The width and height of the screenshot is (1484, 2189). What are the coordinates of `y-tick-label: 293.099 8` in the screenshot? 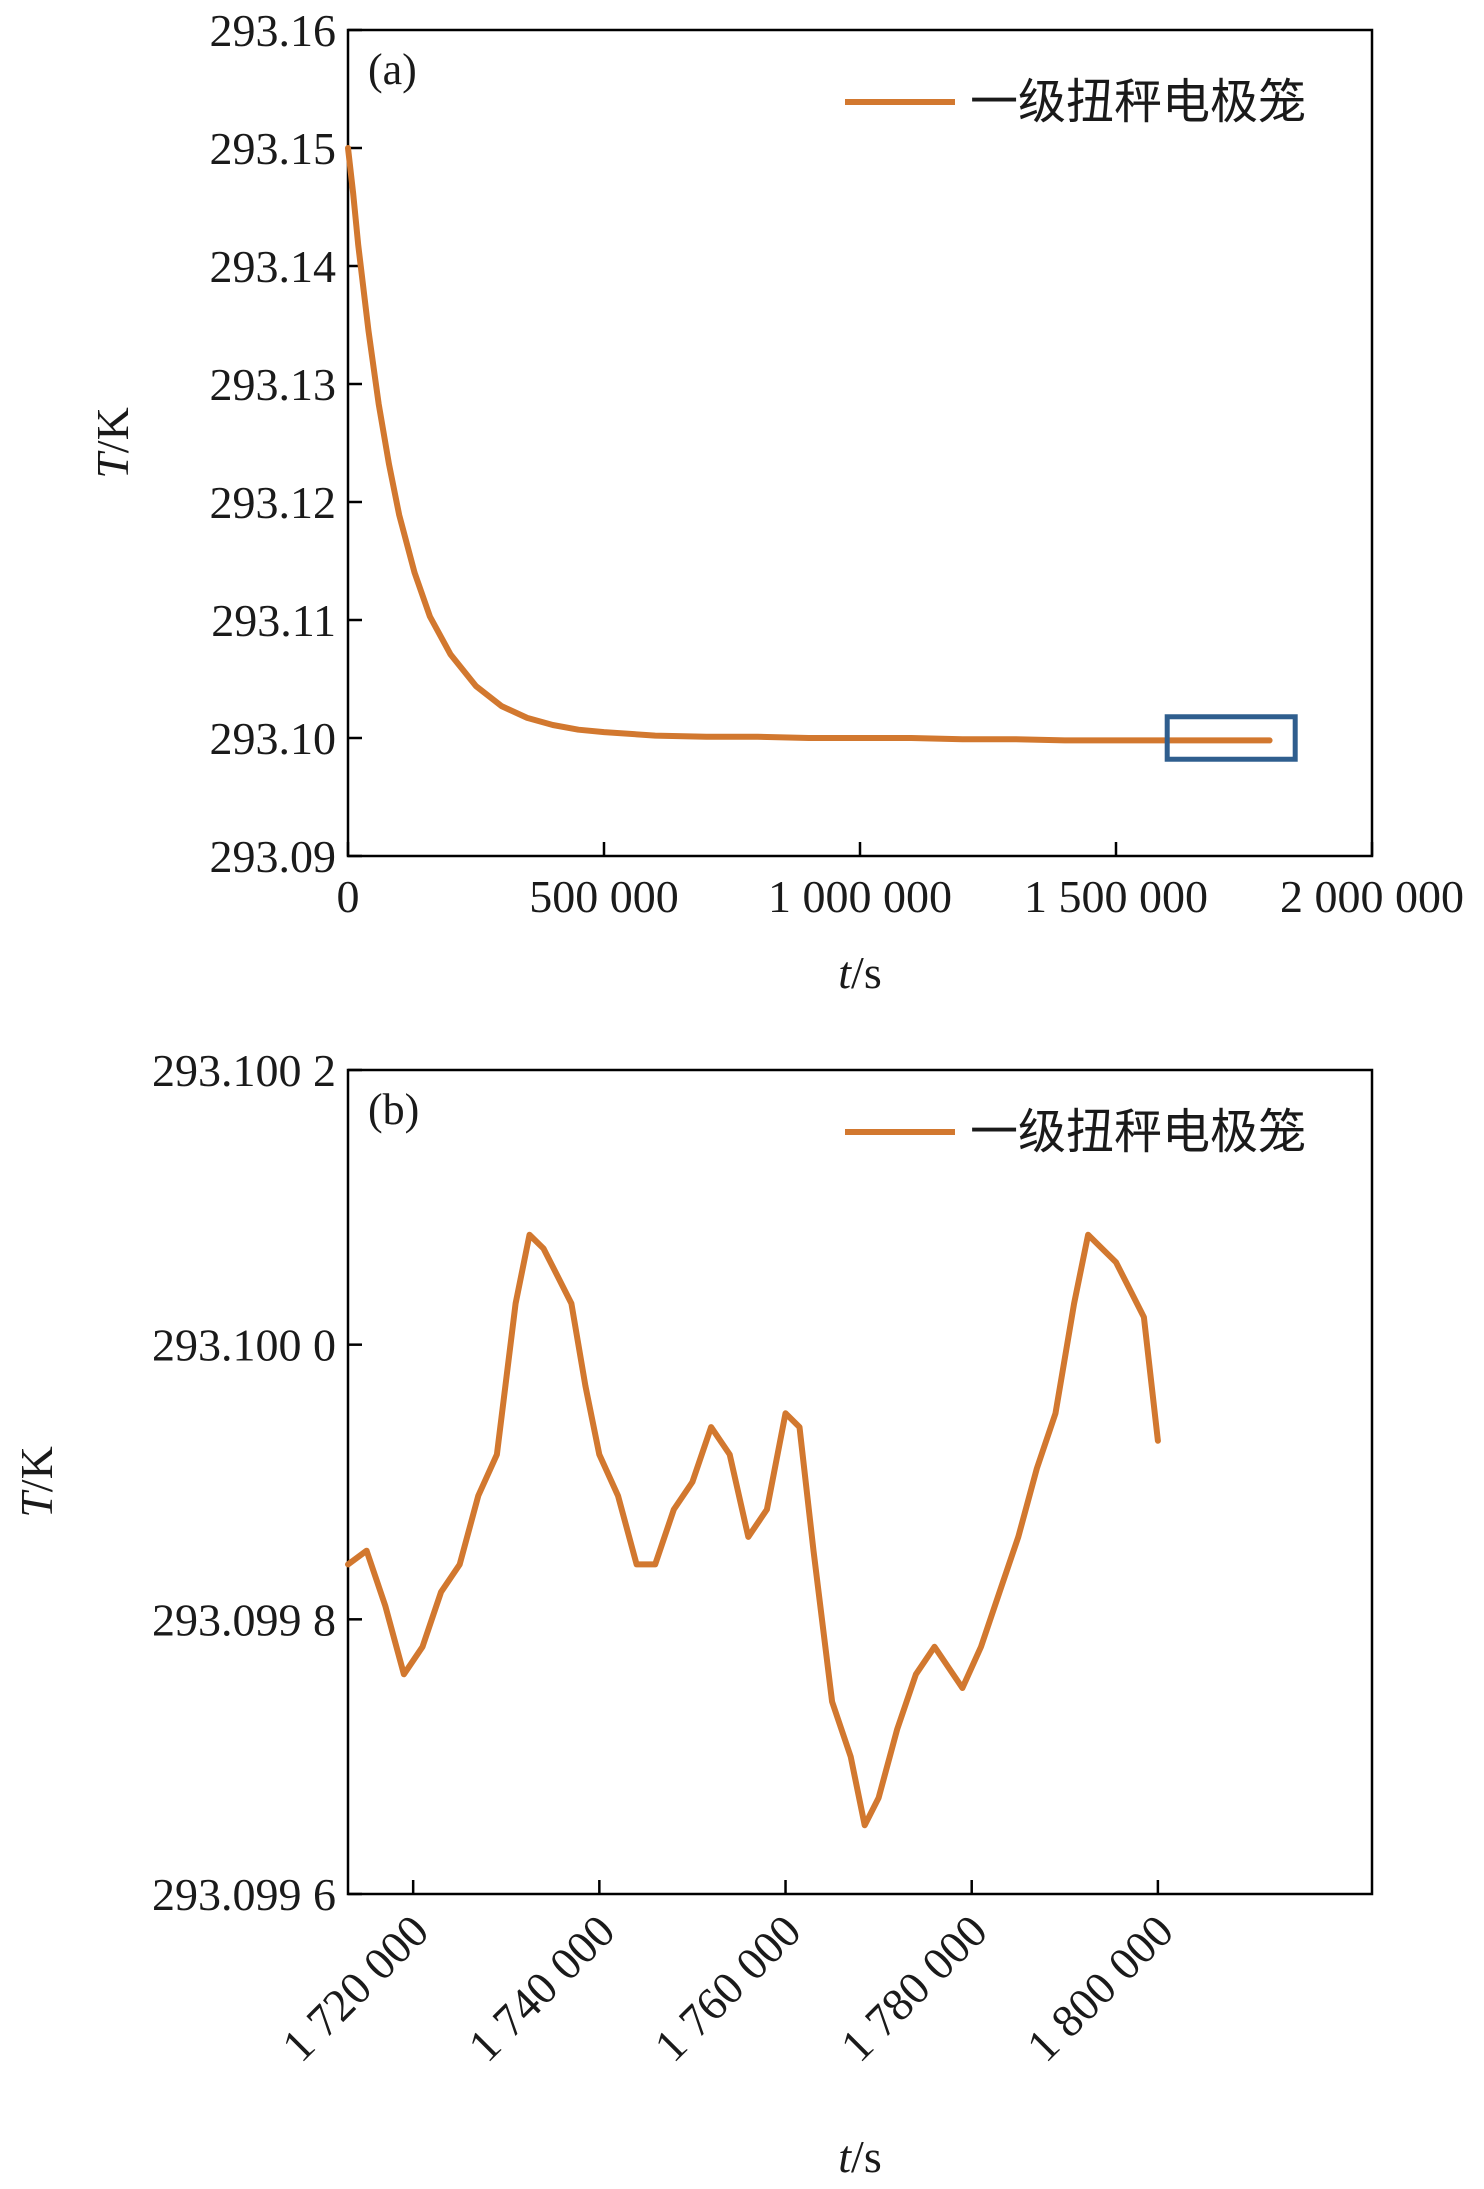 It's located at (244, 1619).